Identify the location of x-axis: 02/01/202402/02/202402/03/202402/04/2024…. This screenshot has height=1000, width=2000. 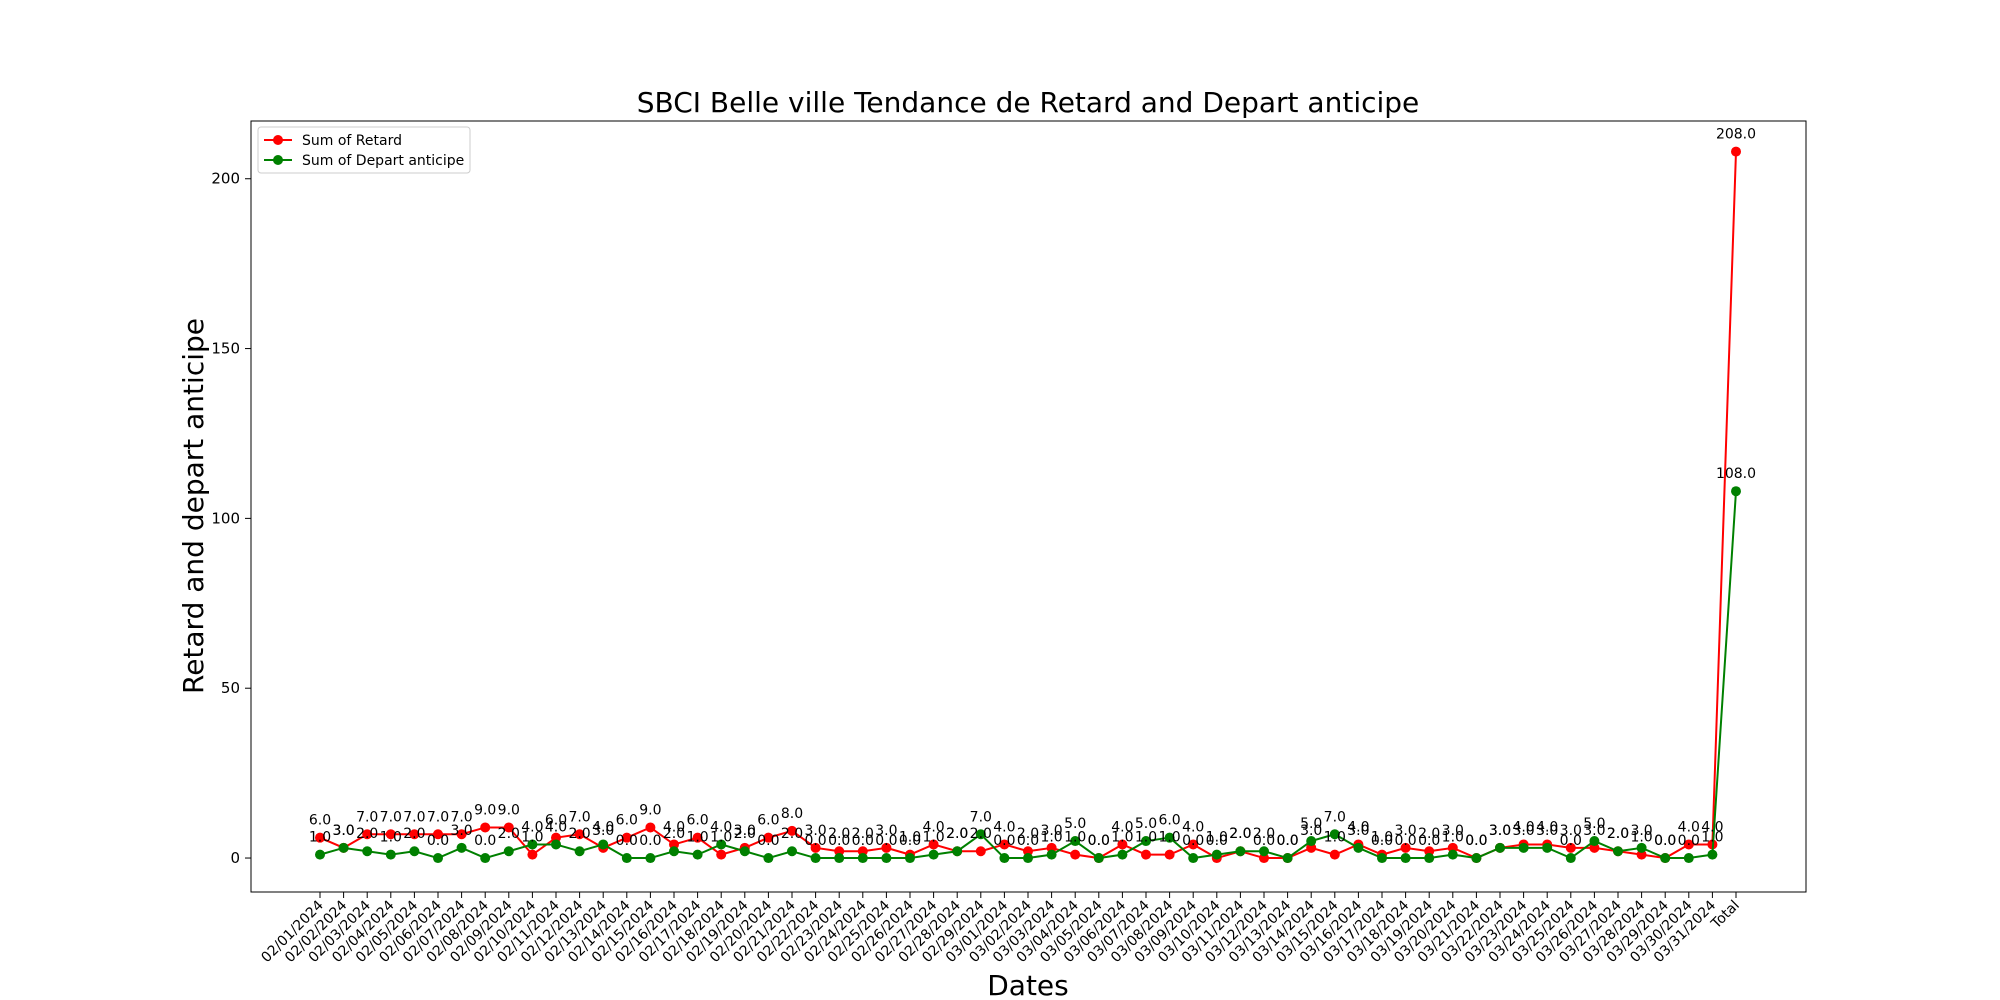
(1000, 929).